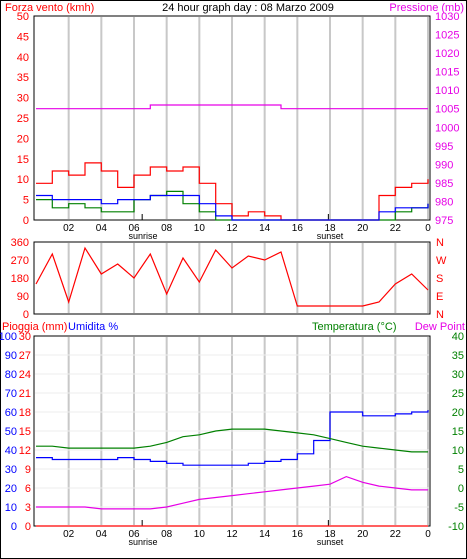 This screenshot has width=467, height=559. What do you see at coordinates (26, 221) in the screenshot?
I see `y-tick-wind: 0` at bounding box center [26, 221].